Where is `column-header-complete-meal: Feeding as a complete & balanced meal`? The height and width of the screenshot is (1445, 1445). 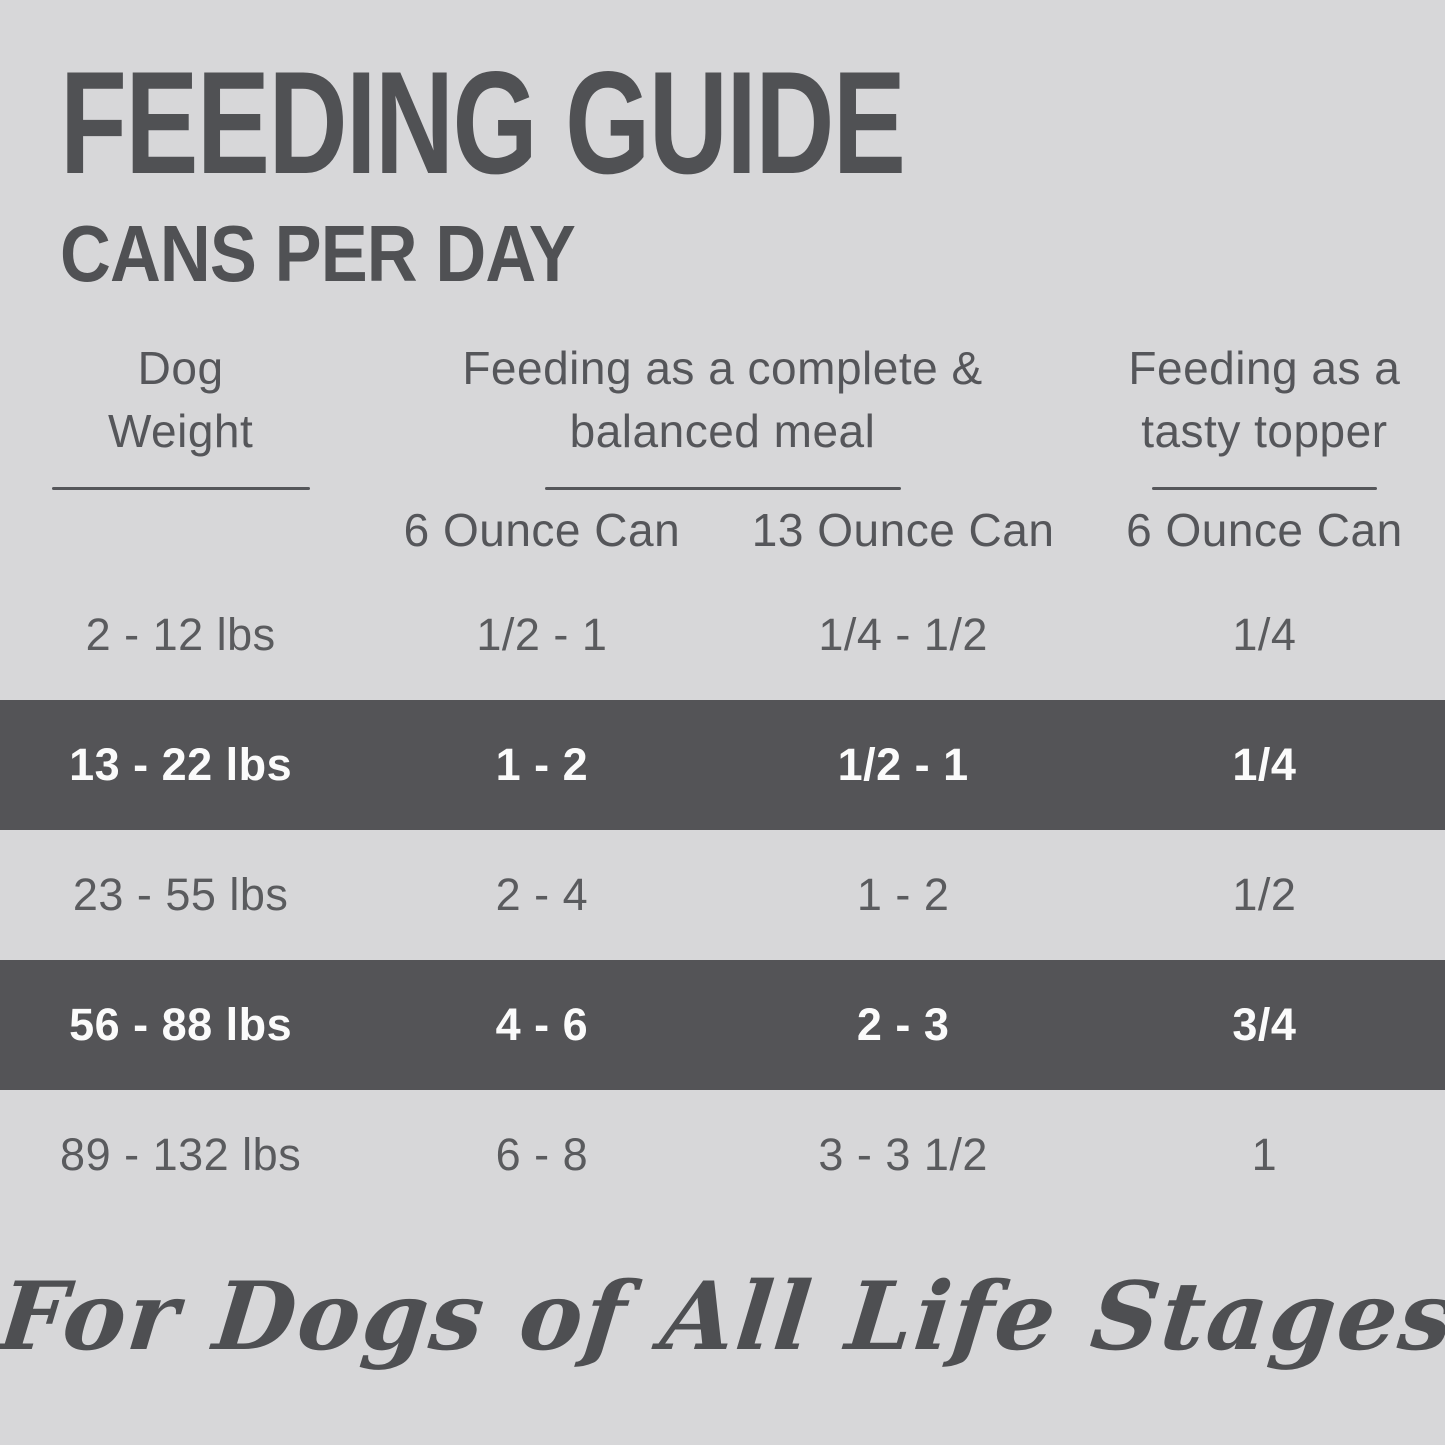
column-header-complete-meal: Feeding as a complete & balanced meal is located at coordinates (722, 410).